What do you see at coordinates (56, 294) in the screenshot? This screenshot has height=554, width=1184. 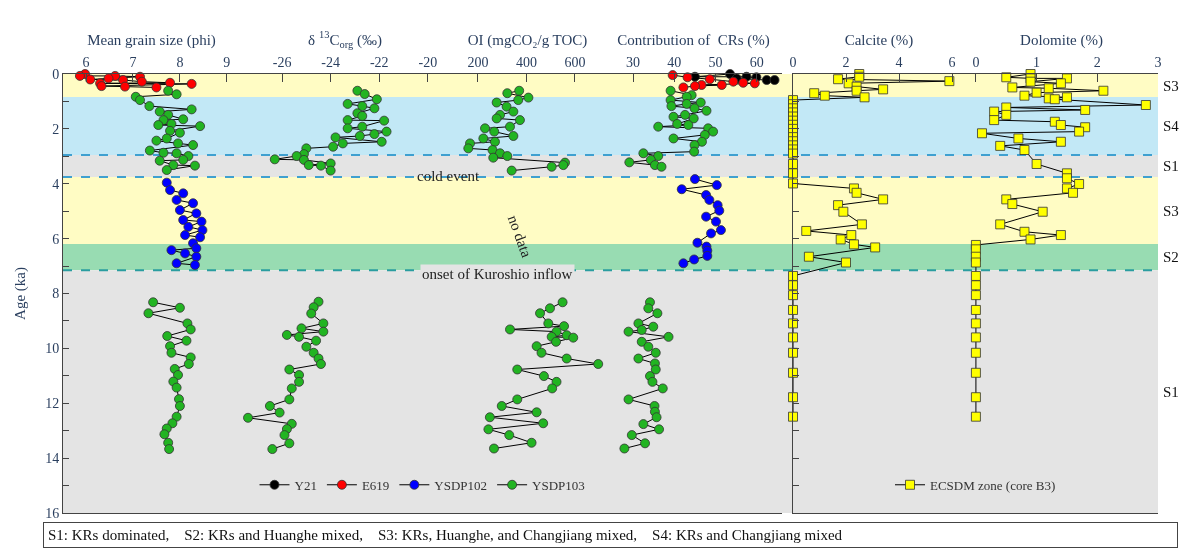 I see `y-tick-label: 8` at bounding box center [56, 294].